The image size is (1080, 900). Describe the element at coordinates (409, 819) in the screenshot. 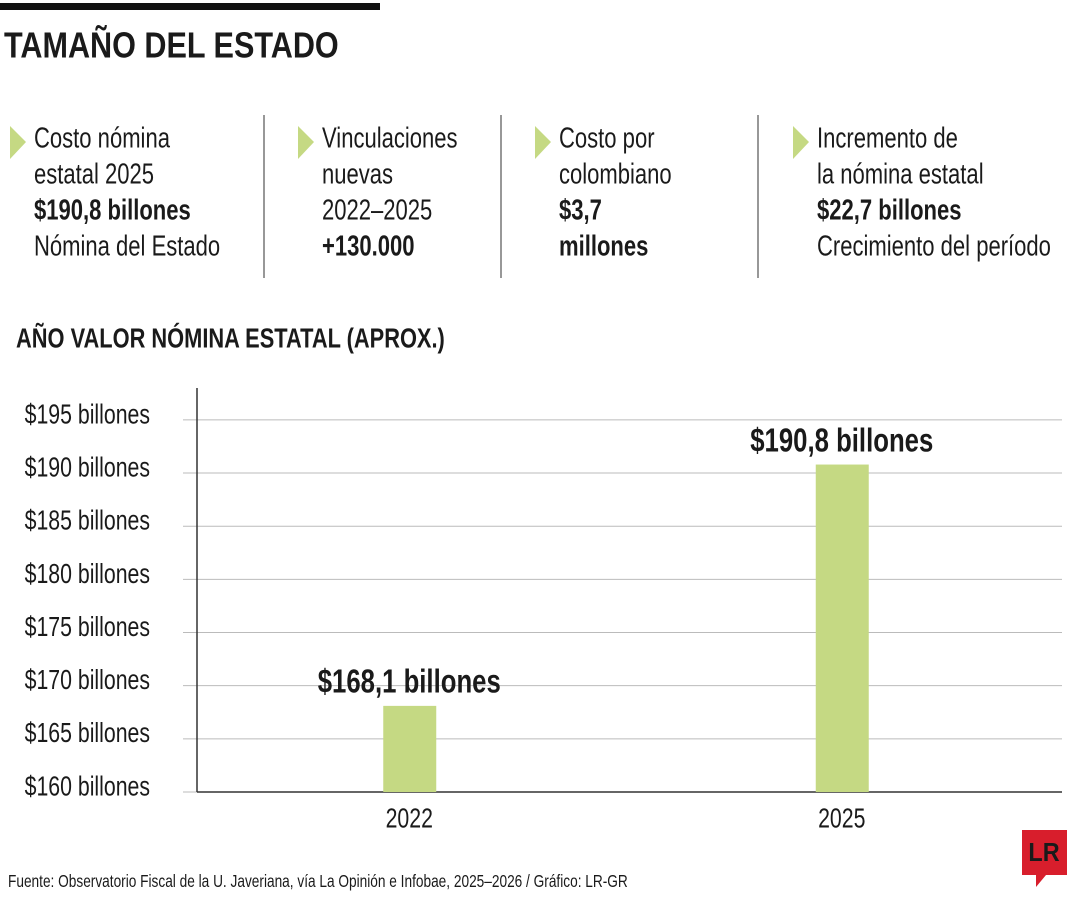

I see `x-tick-label: 2022` at that location.